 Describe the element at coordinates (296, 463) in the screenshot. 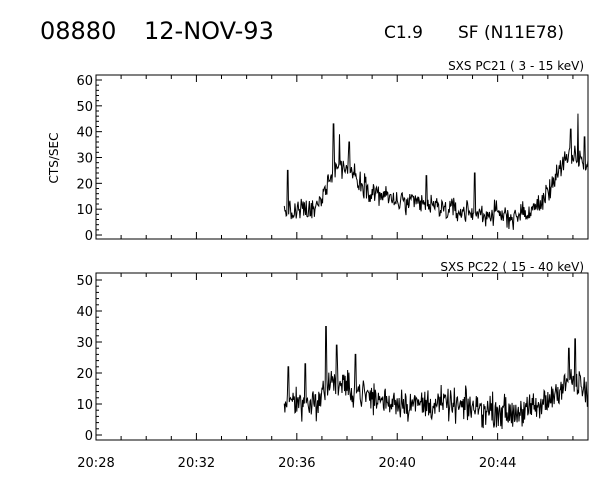

I see `x-tick-label: 20:36` at that location.